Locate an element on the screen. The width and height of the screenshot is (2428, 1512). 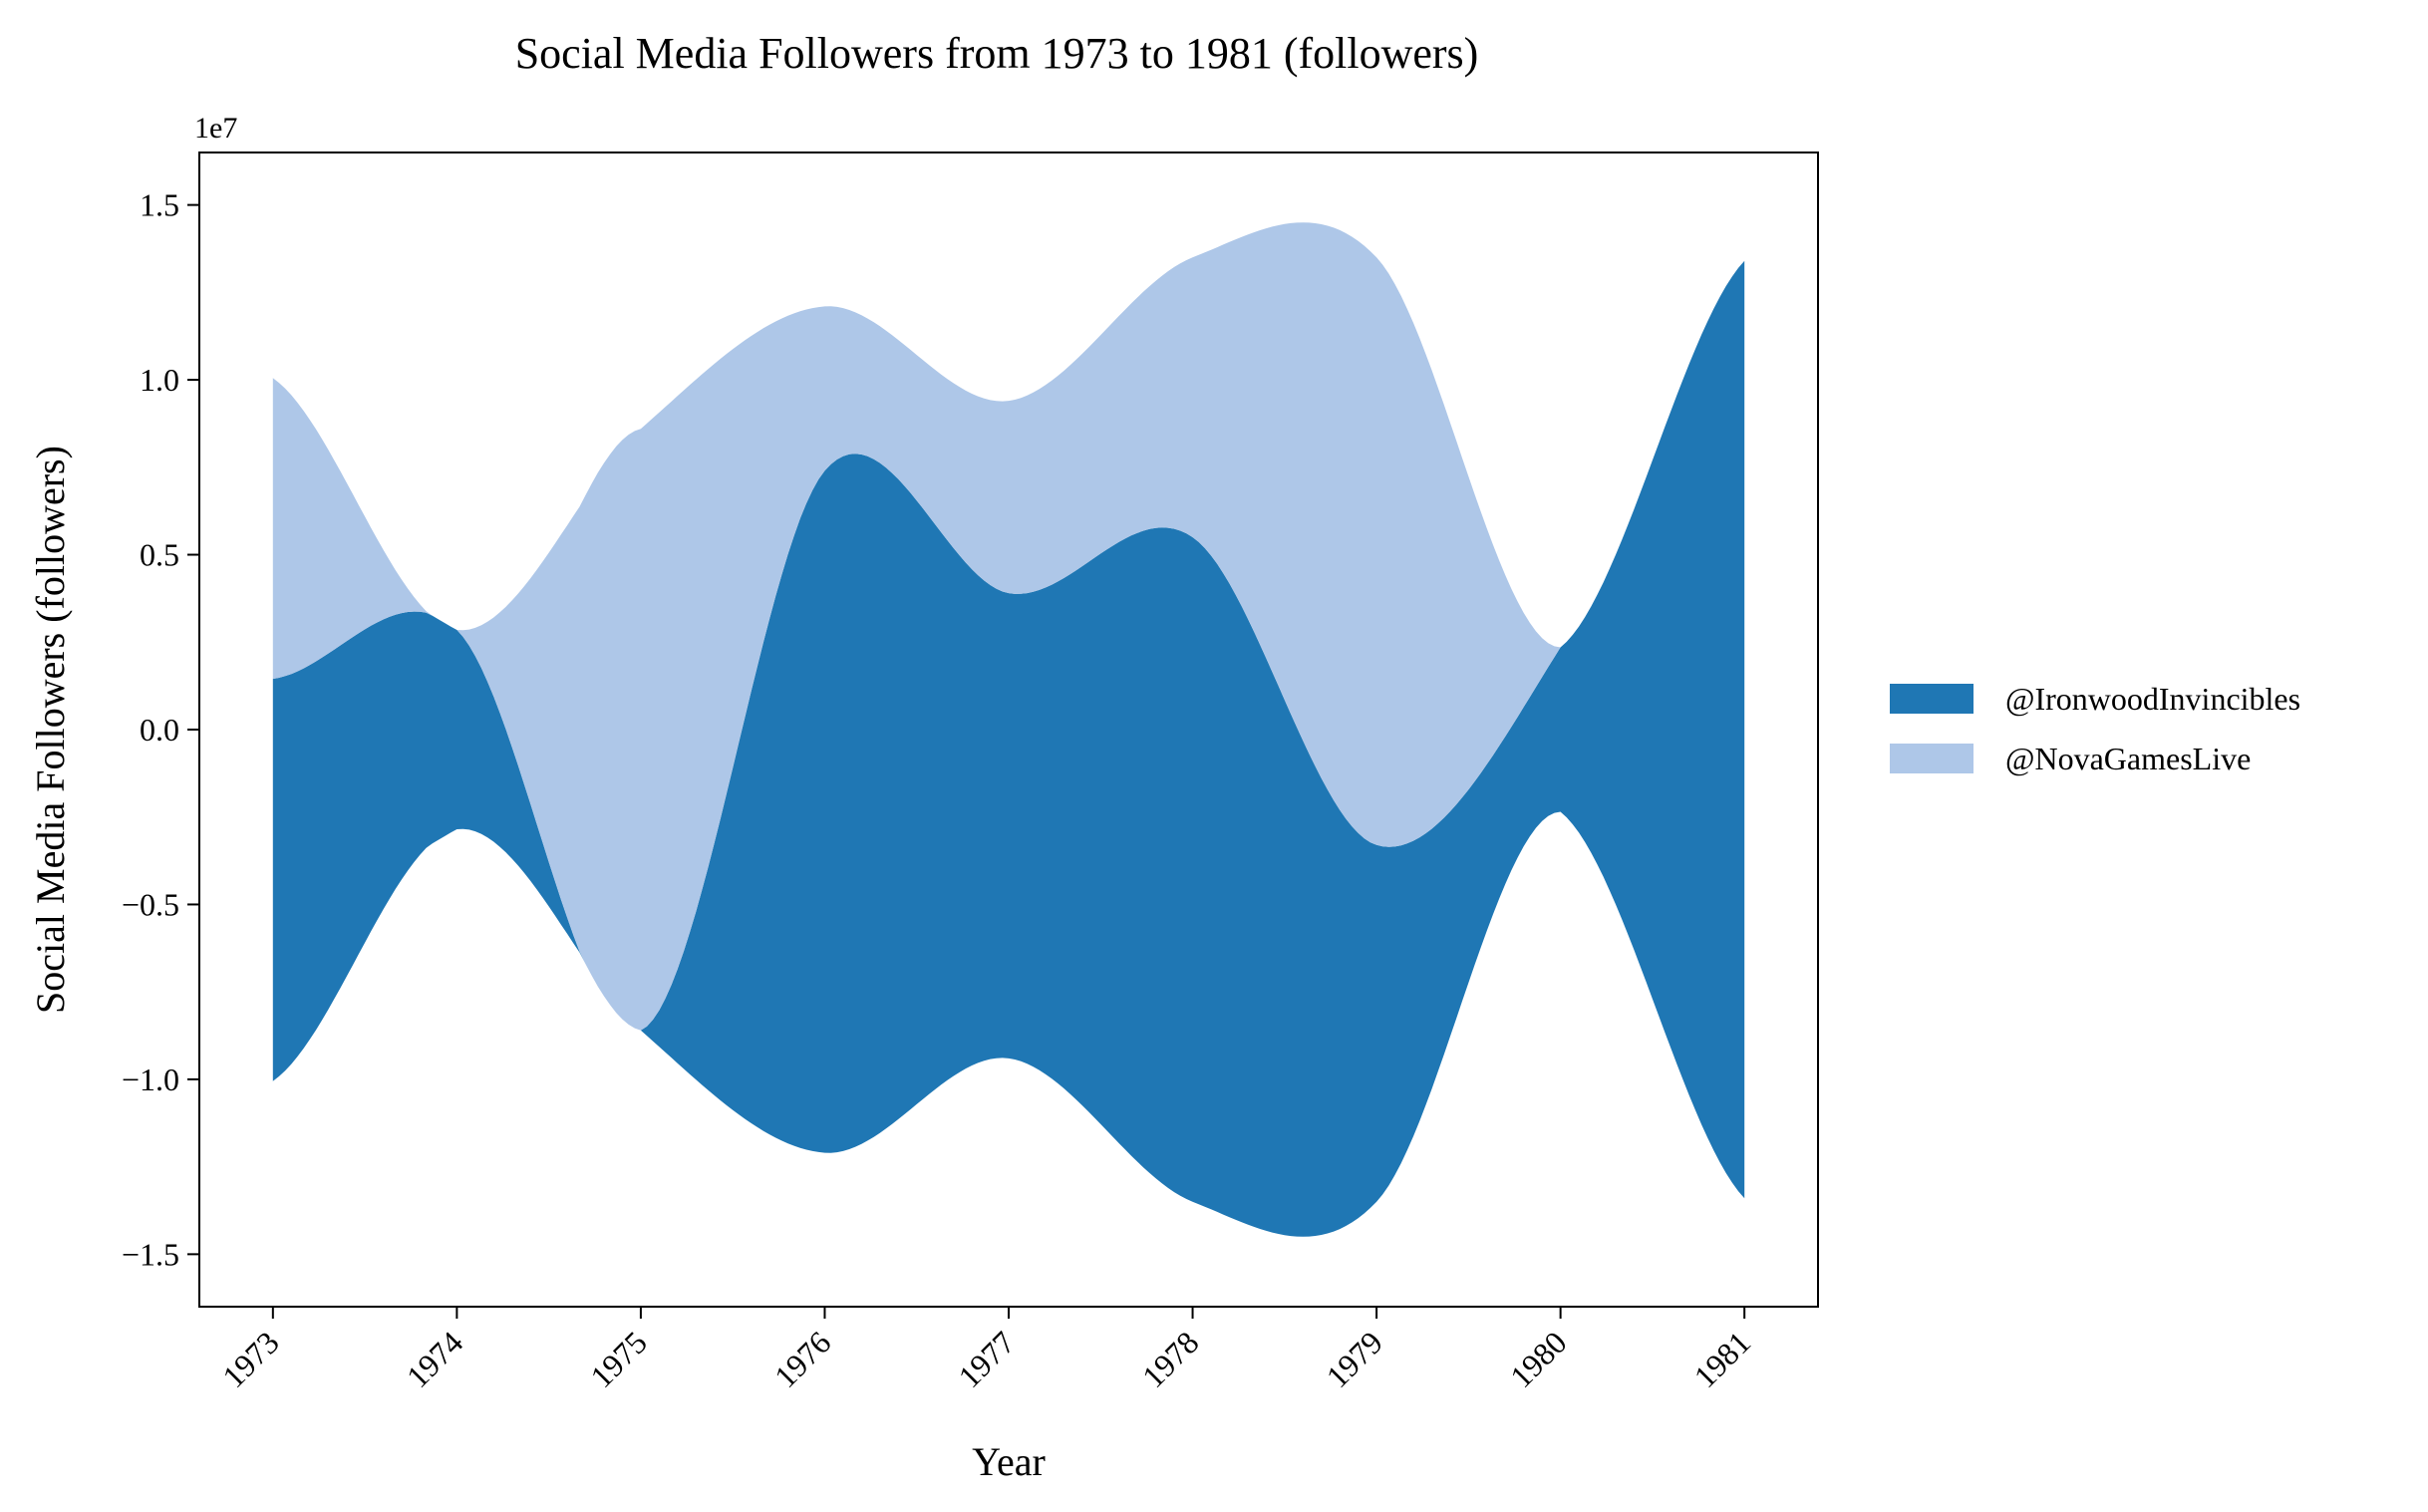
x-tick-label: 1979 is located at coordinates (1354, 1359).